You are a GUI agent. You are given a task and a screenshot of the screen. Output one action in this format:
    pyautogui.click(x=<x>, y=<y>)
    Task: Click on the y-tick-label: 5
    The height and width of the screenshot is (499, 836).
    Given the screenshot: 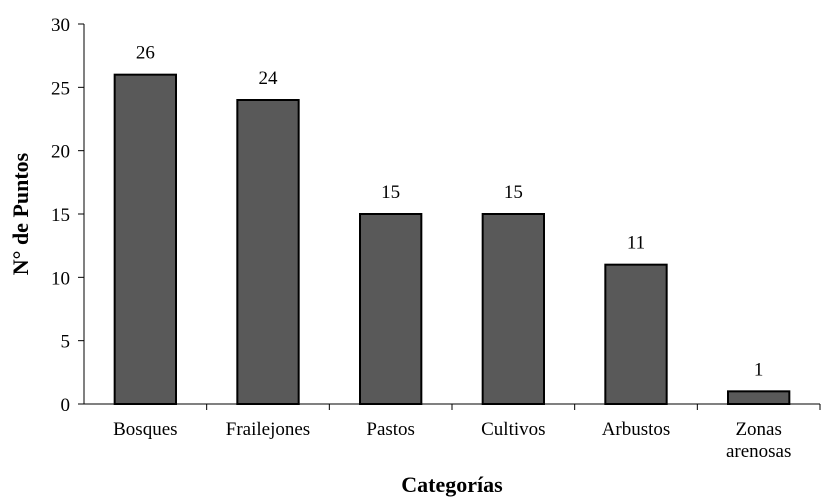 What is the action you would take?
    pyautogui.click(x=66, y=342)
    